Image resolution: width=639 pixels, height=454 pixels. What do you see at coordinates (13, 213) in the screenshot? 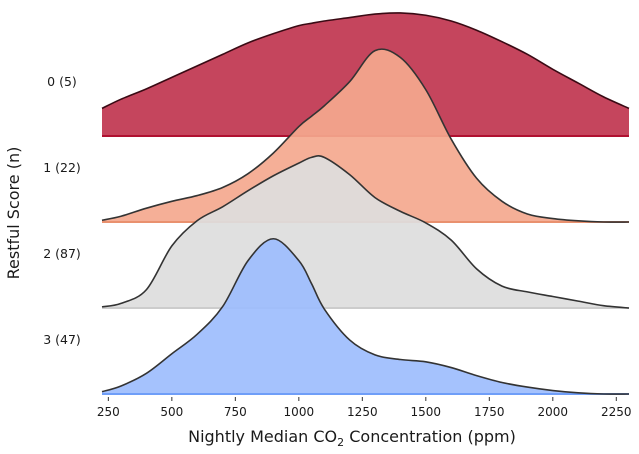
I see `y-axis-title: Restful Score (n)` at bounding box center [13, 213].